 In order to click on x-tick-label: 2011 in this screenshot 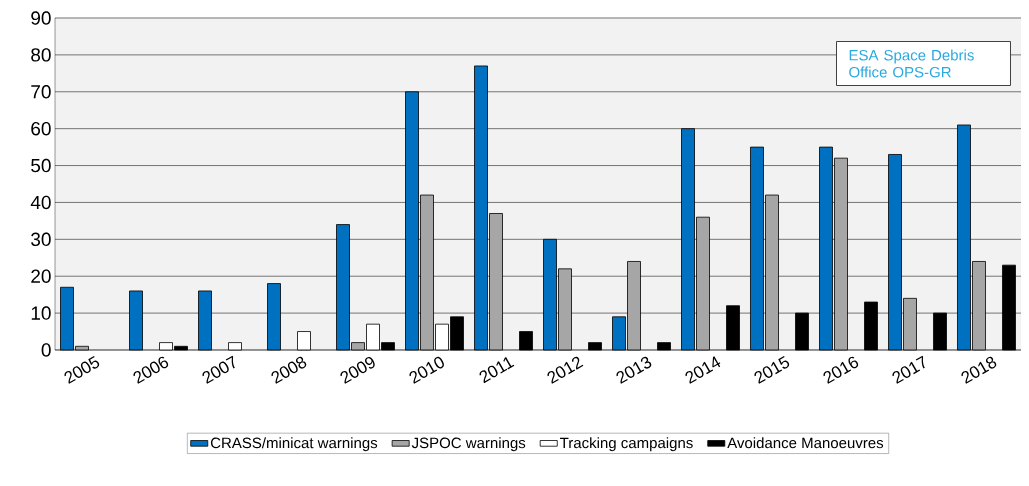, I will do `click(497, 370)`.